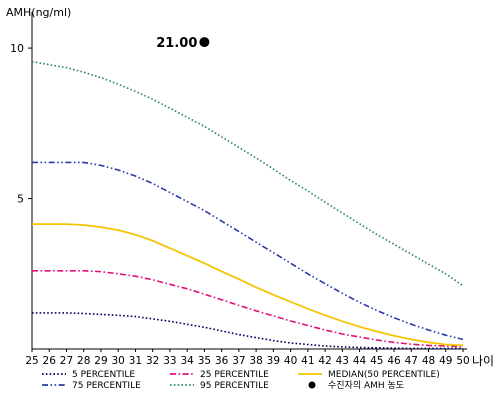 The width and height of the screenshot is (500, 400). What do you see at coordinates (83, 361) in the screenshot?
I see `x-tick-label: 28` at bounding box center [83, 361].